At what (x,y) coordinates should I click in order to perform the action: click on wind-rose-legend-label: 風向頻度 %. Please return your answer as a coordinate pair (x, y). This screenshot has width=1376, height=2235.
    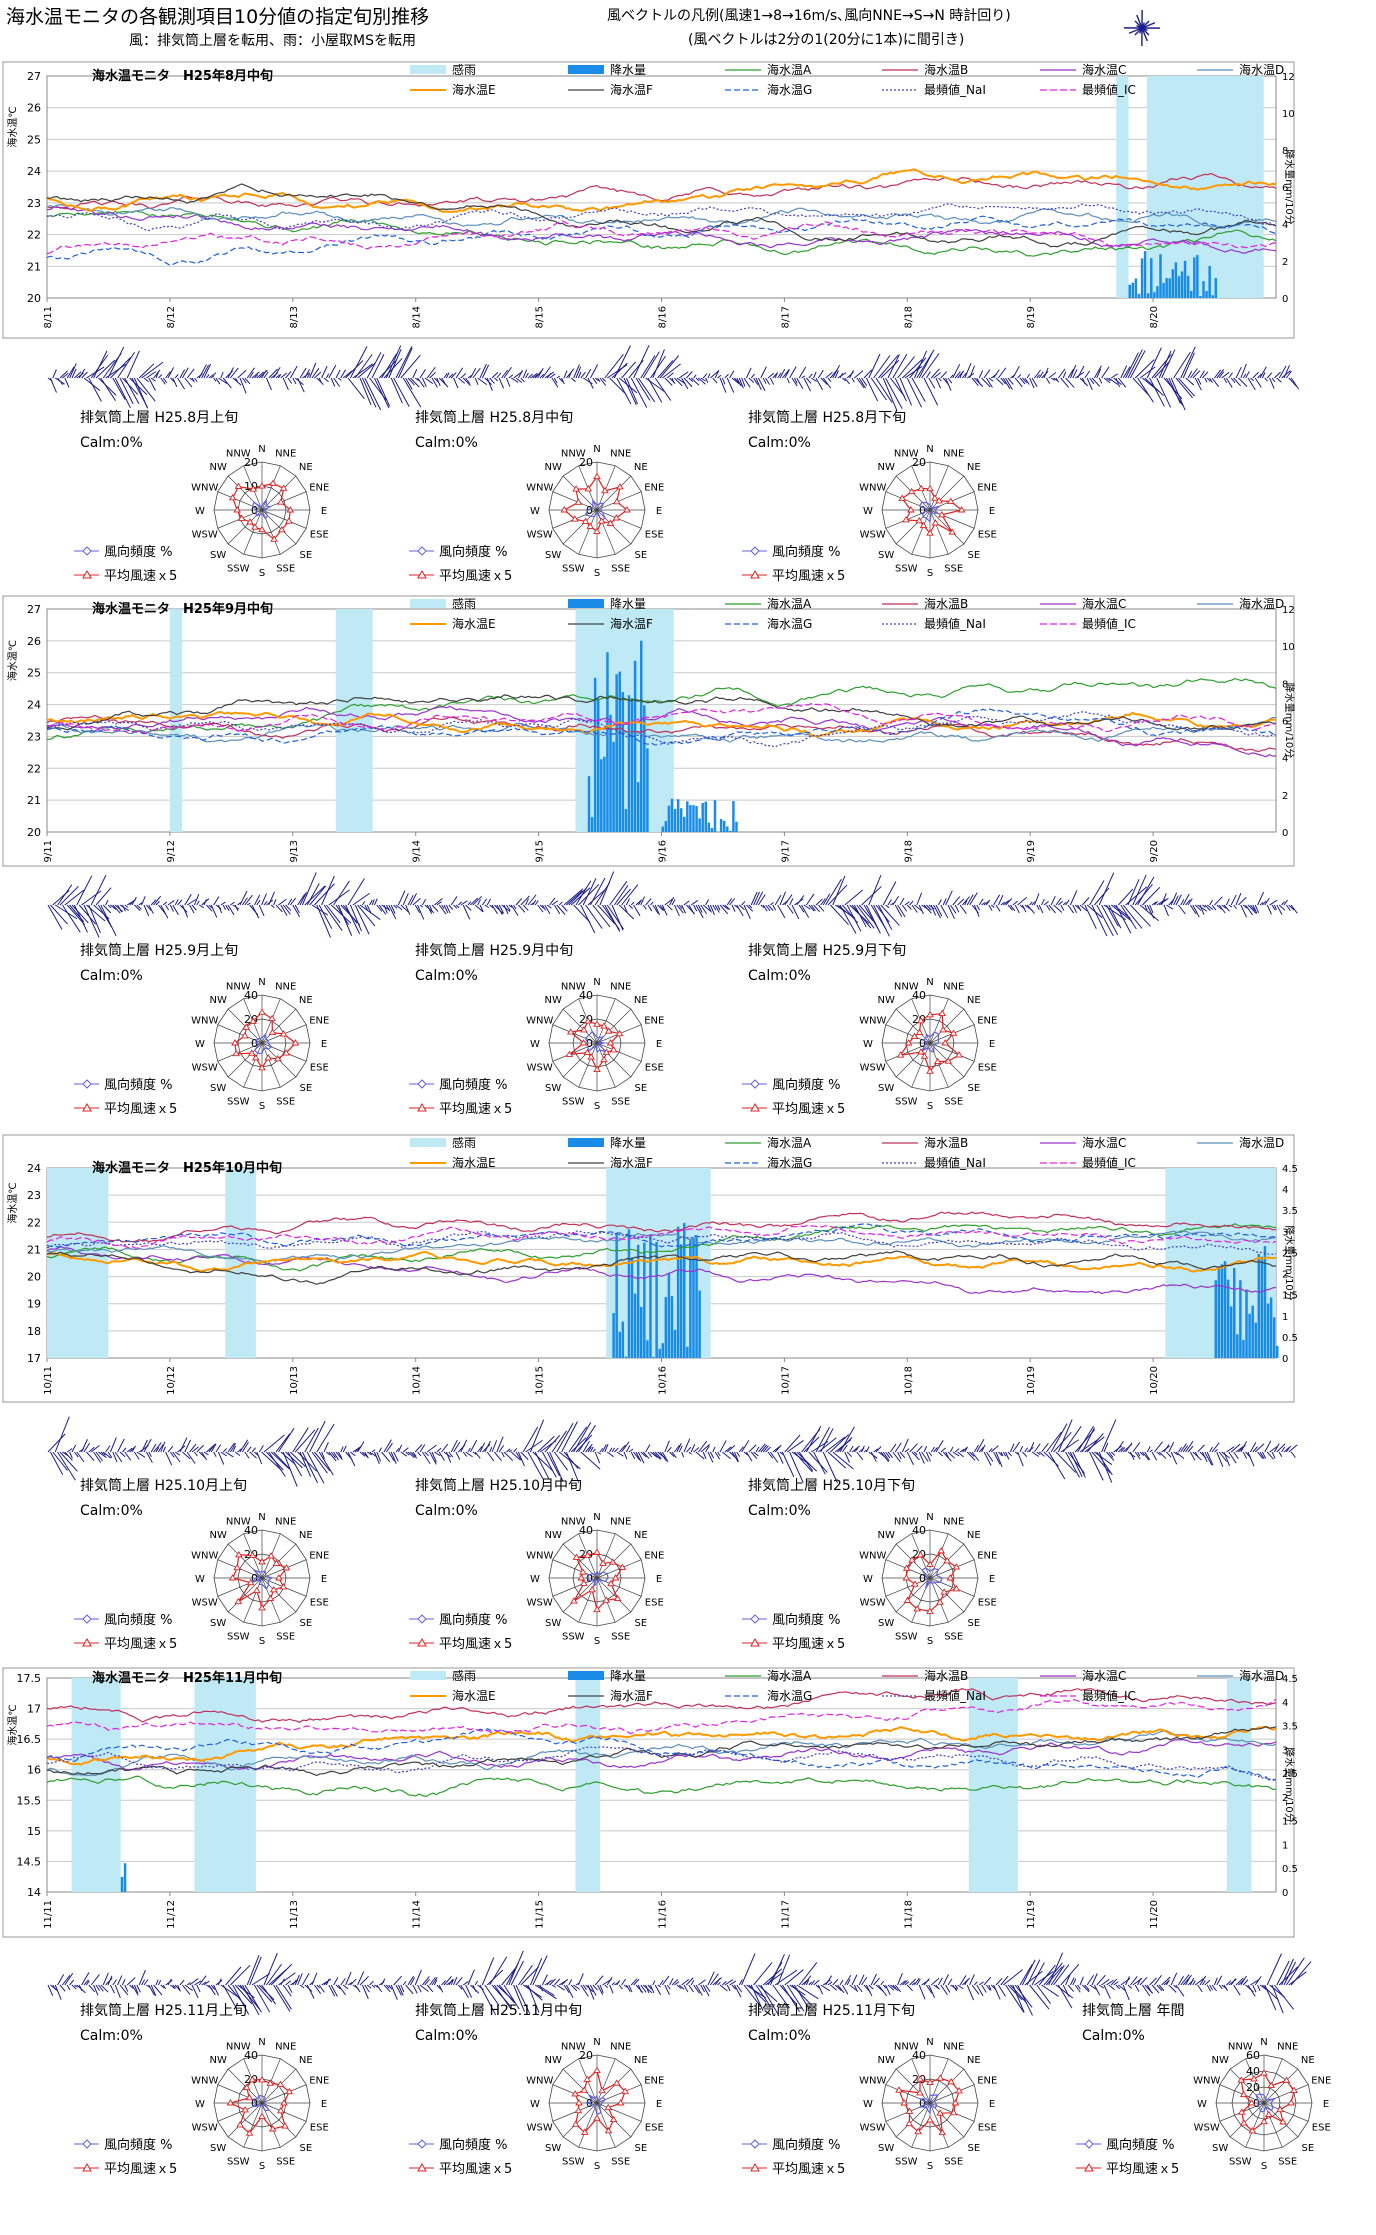
    Looking at the image, I should click on (806, 2145).